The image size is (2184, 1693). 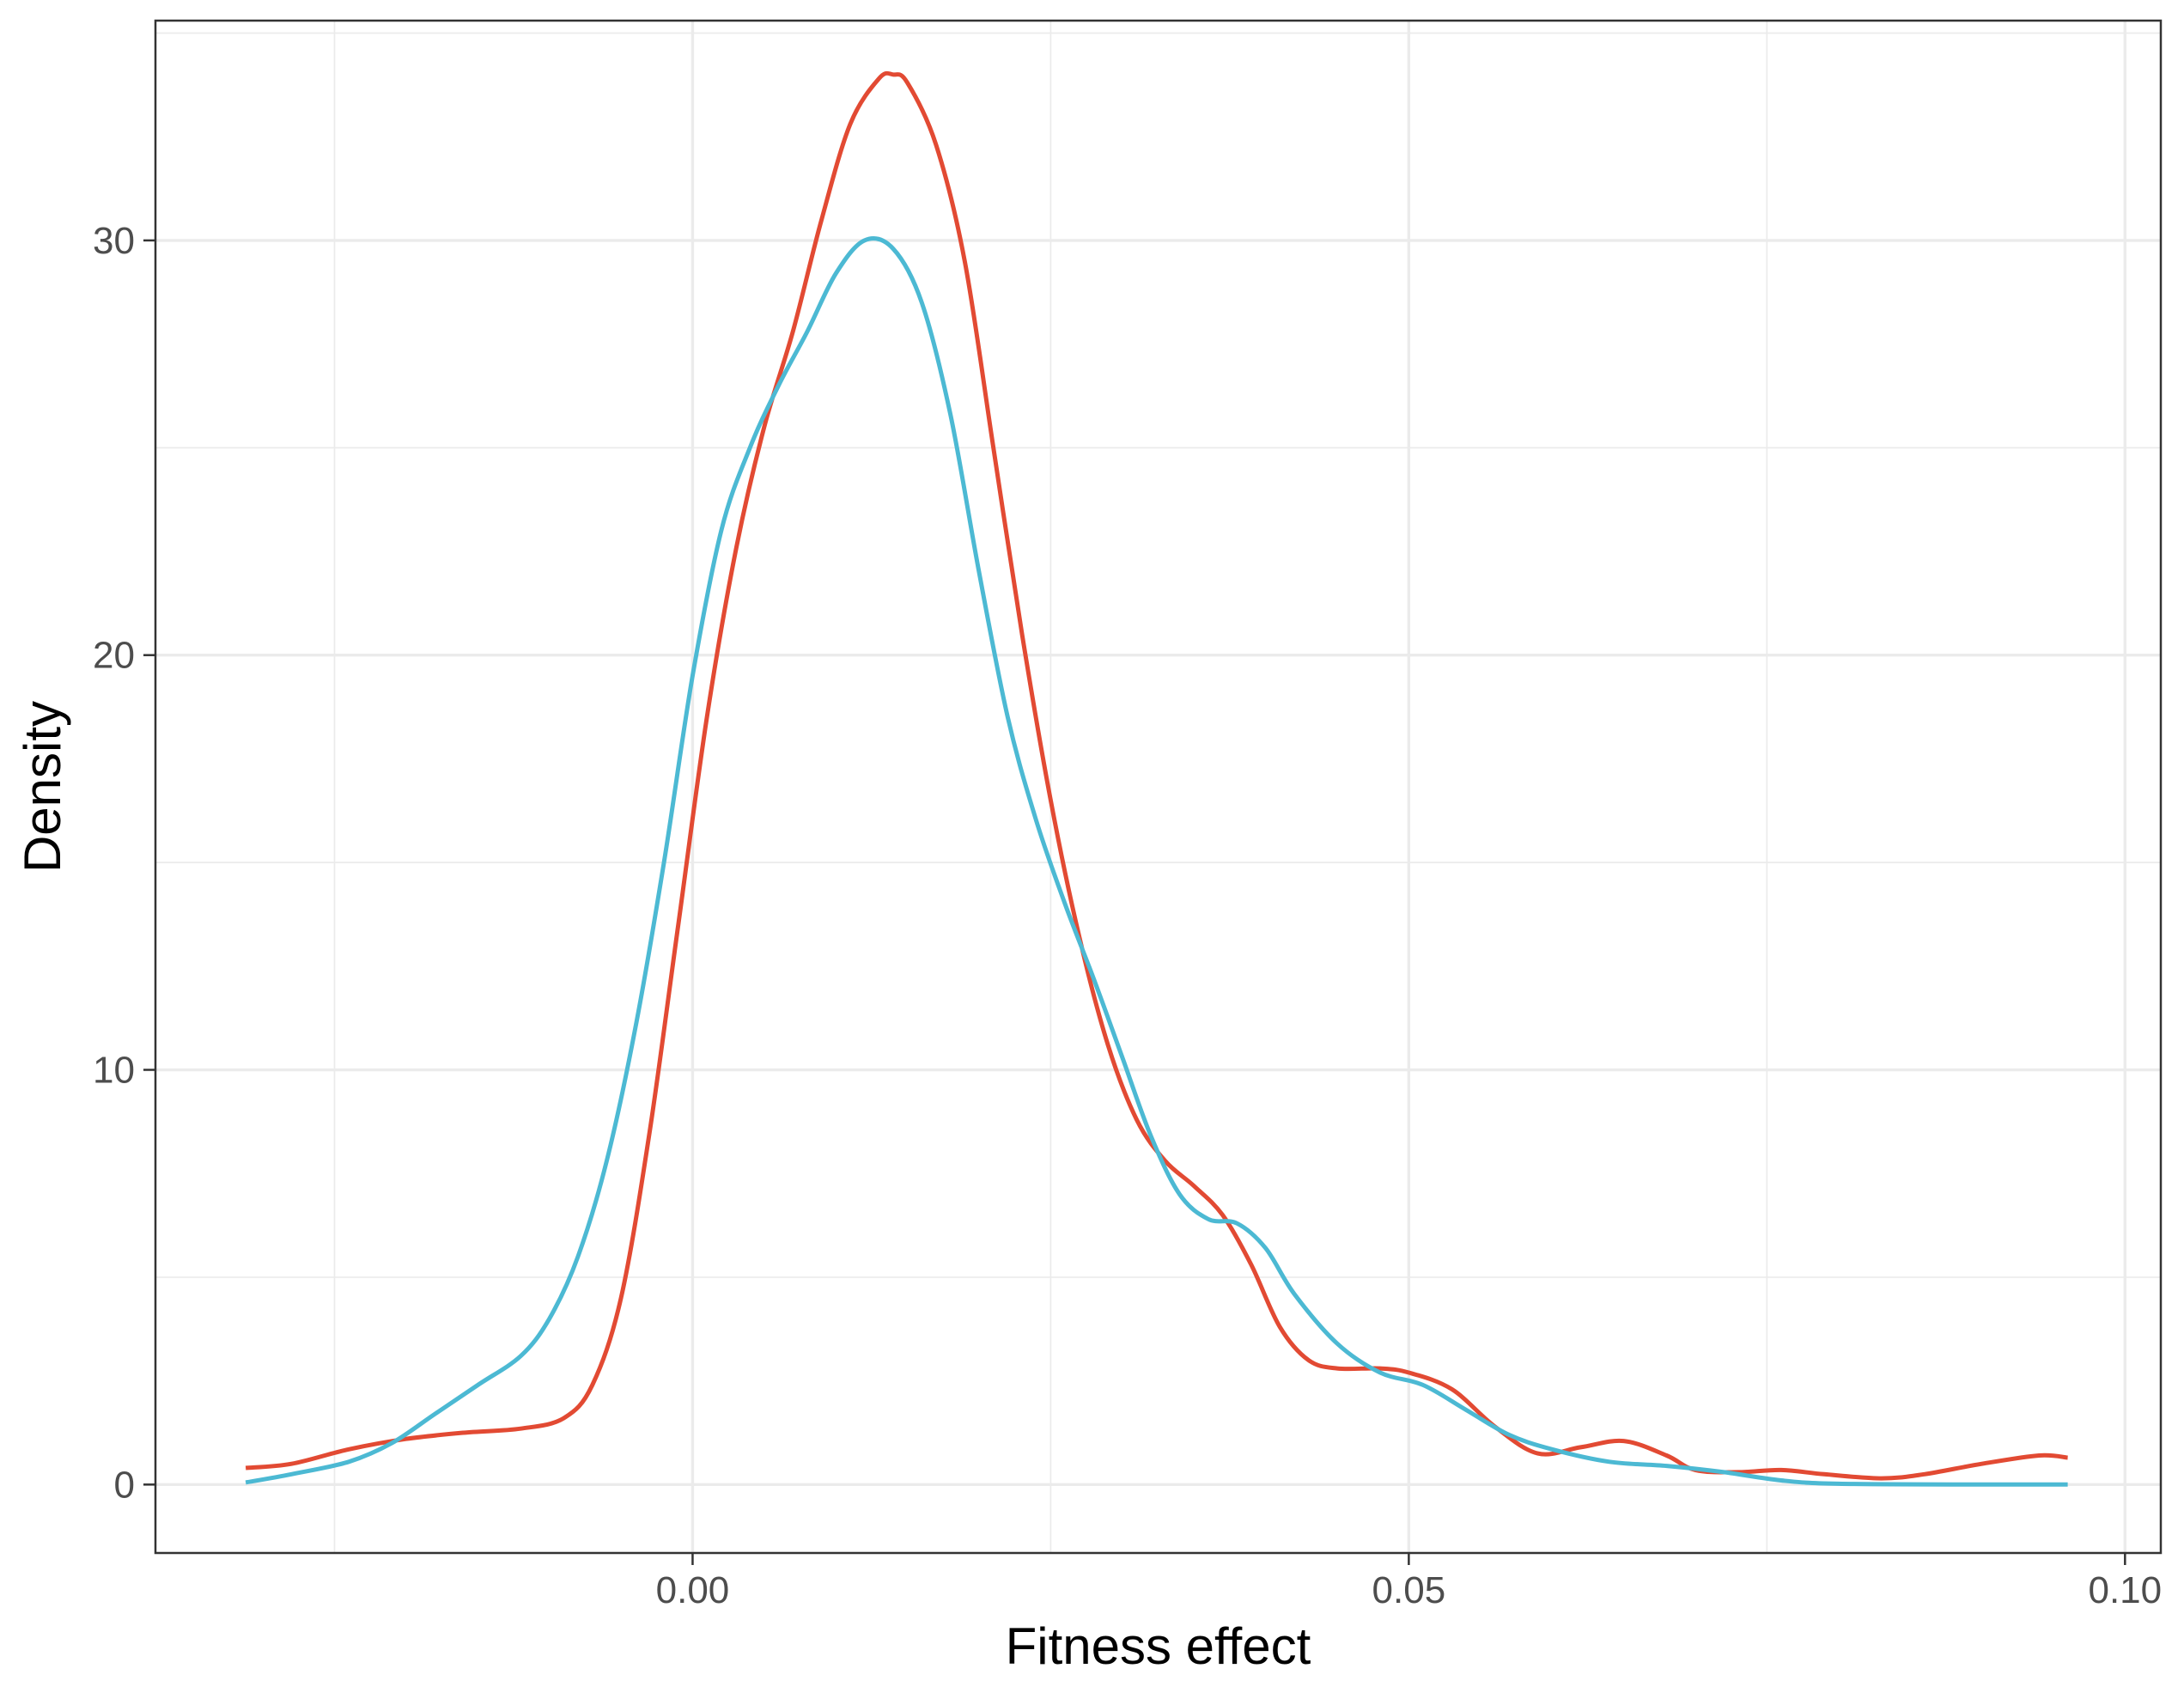 I want to click on y-tick-label: 20, so click(x=114, y=656).